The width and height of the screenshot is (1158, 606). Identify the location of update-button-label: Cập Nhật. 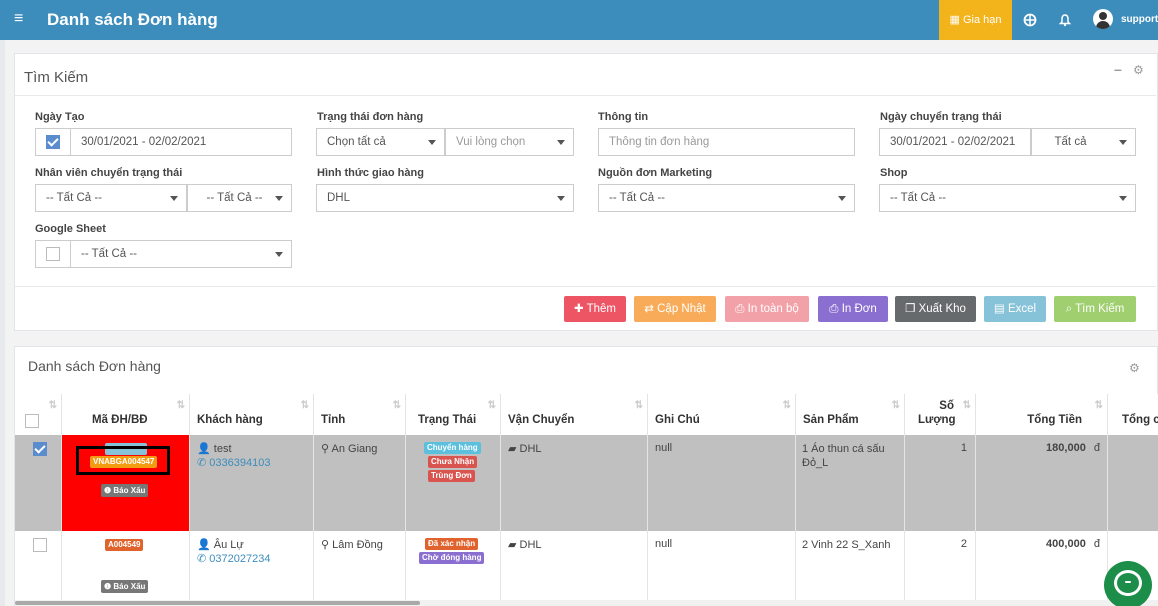
(681, 309).